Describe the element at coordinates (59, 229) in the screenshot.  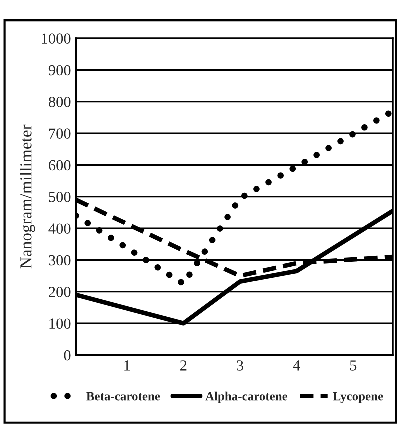
I see `y-tick-label: 400` at that location.